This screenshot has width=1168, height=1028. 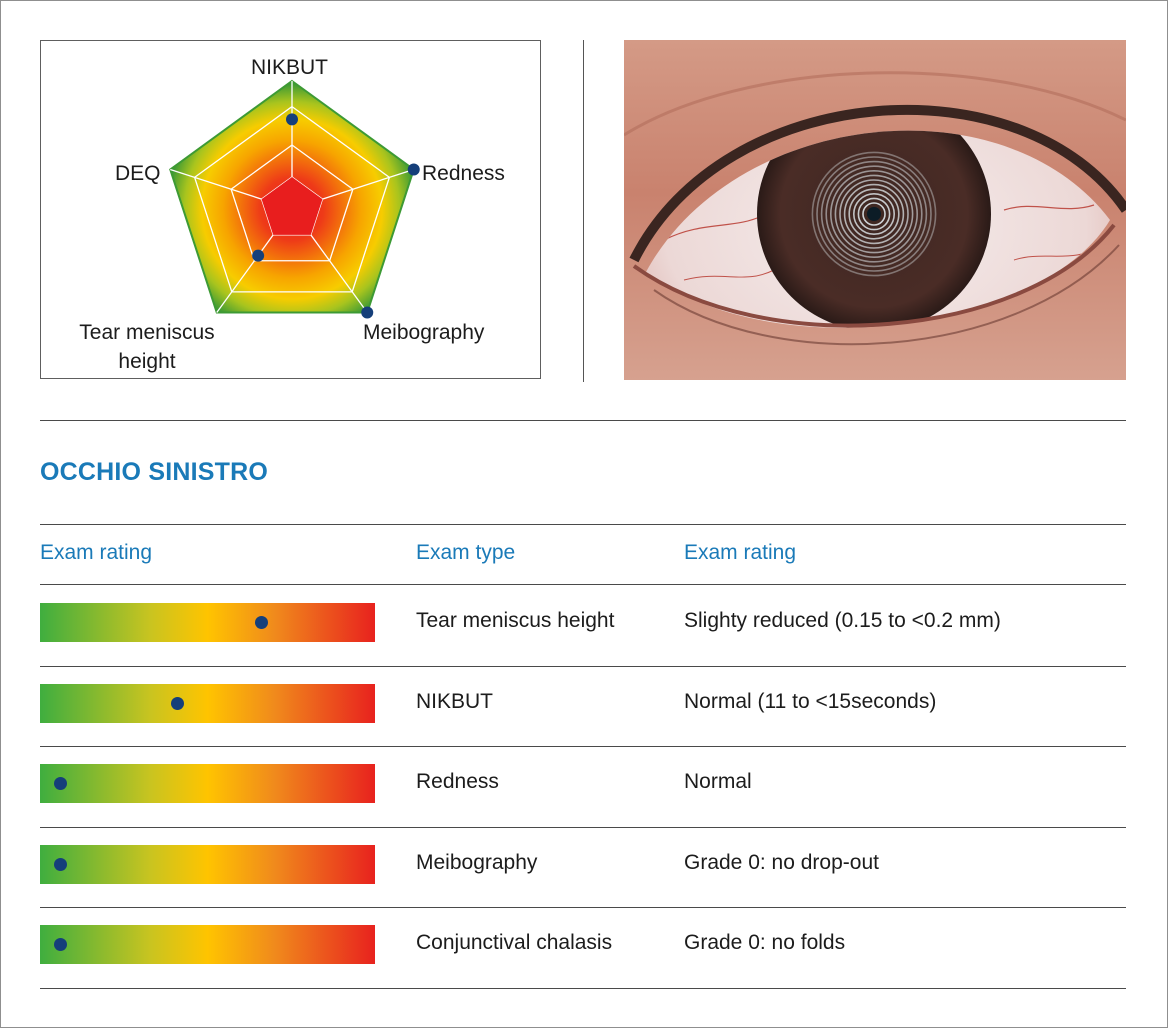 What do you see at coordinates (292, 119) in the screenshot?
I see `radar-point-nikbut` at bounding box center [292, 119].